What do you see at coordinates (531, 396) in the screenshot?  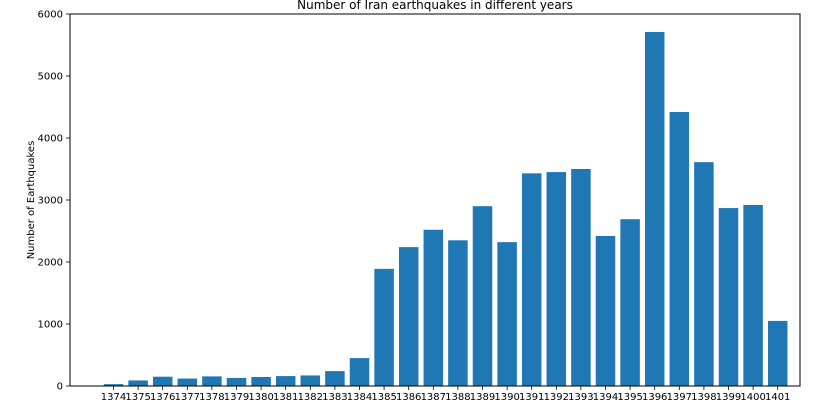 I see `x-tick-label-1391: 1391` at bounding box center [531, 396].